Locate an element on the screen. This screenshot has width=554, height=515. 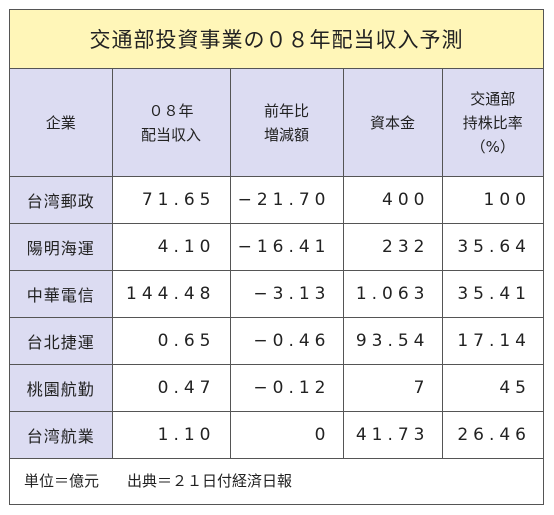
change-cell: −0.46 is located at coordinates (286, 341).